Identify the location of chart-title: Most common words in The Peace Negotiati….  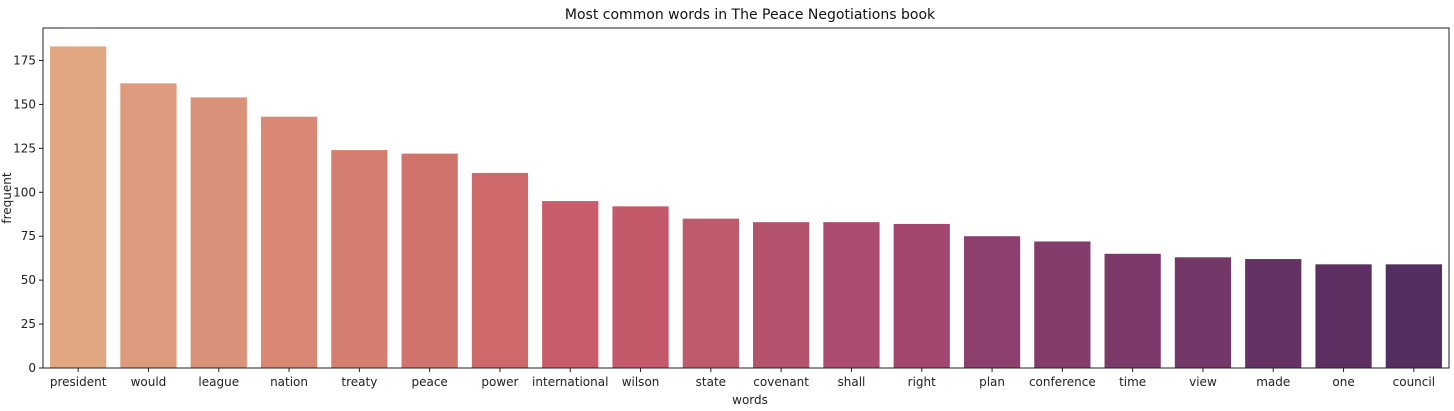
(750, 15).